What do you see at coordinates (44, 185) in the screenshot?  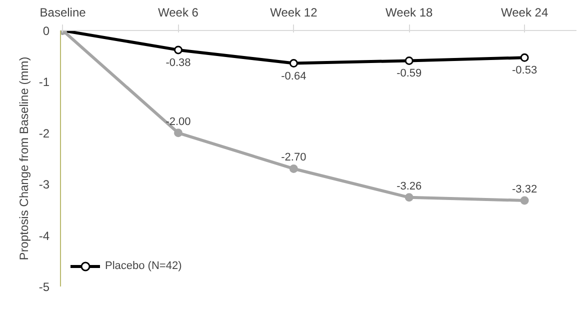 I see `y-tick-label: -3` at bounding box center [44, 185].